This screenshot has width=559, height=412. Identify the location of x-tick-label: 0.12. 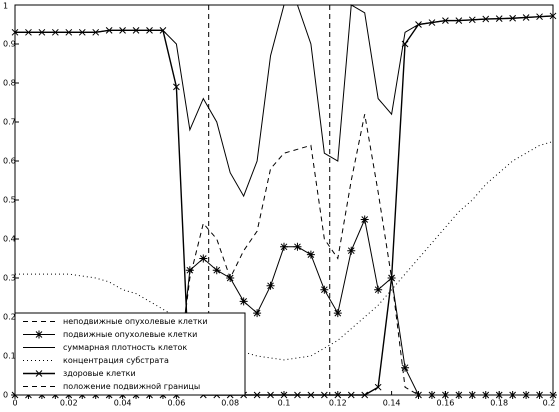
(338, 403).